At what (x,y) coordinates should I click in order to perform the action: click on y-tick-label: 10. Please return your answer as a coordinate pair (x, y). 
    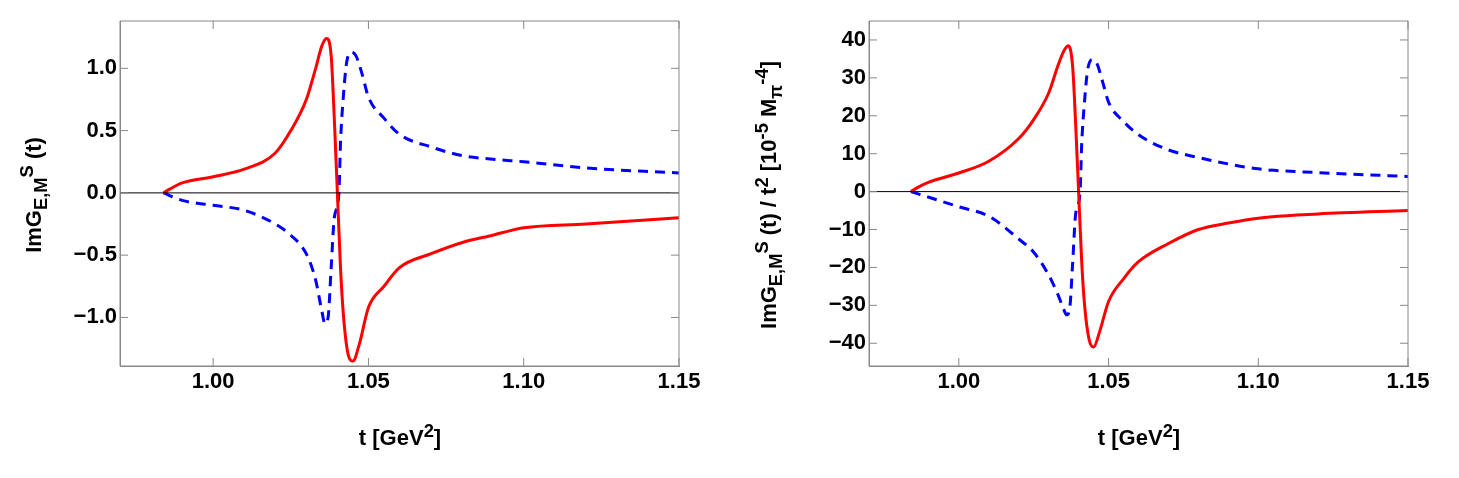
    Looking at the image, I should click on (853, 152).